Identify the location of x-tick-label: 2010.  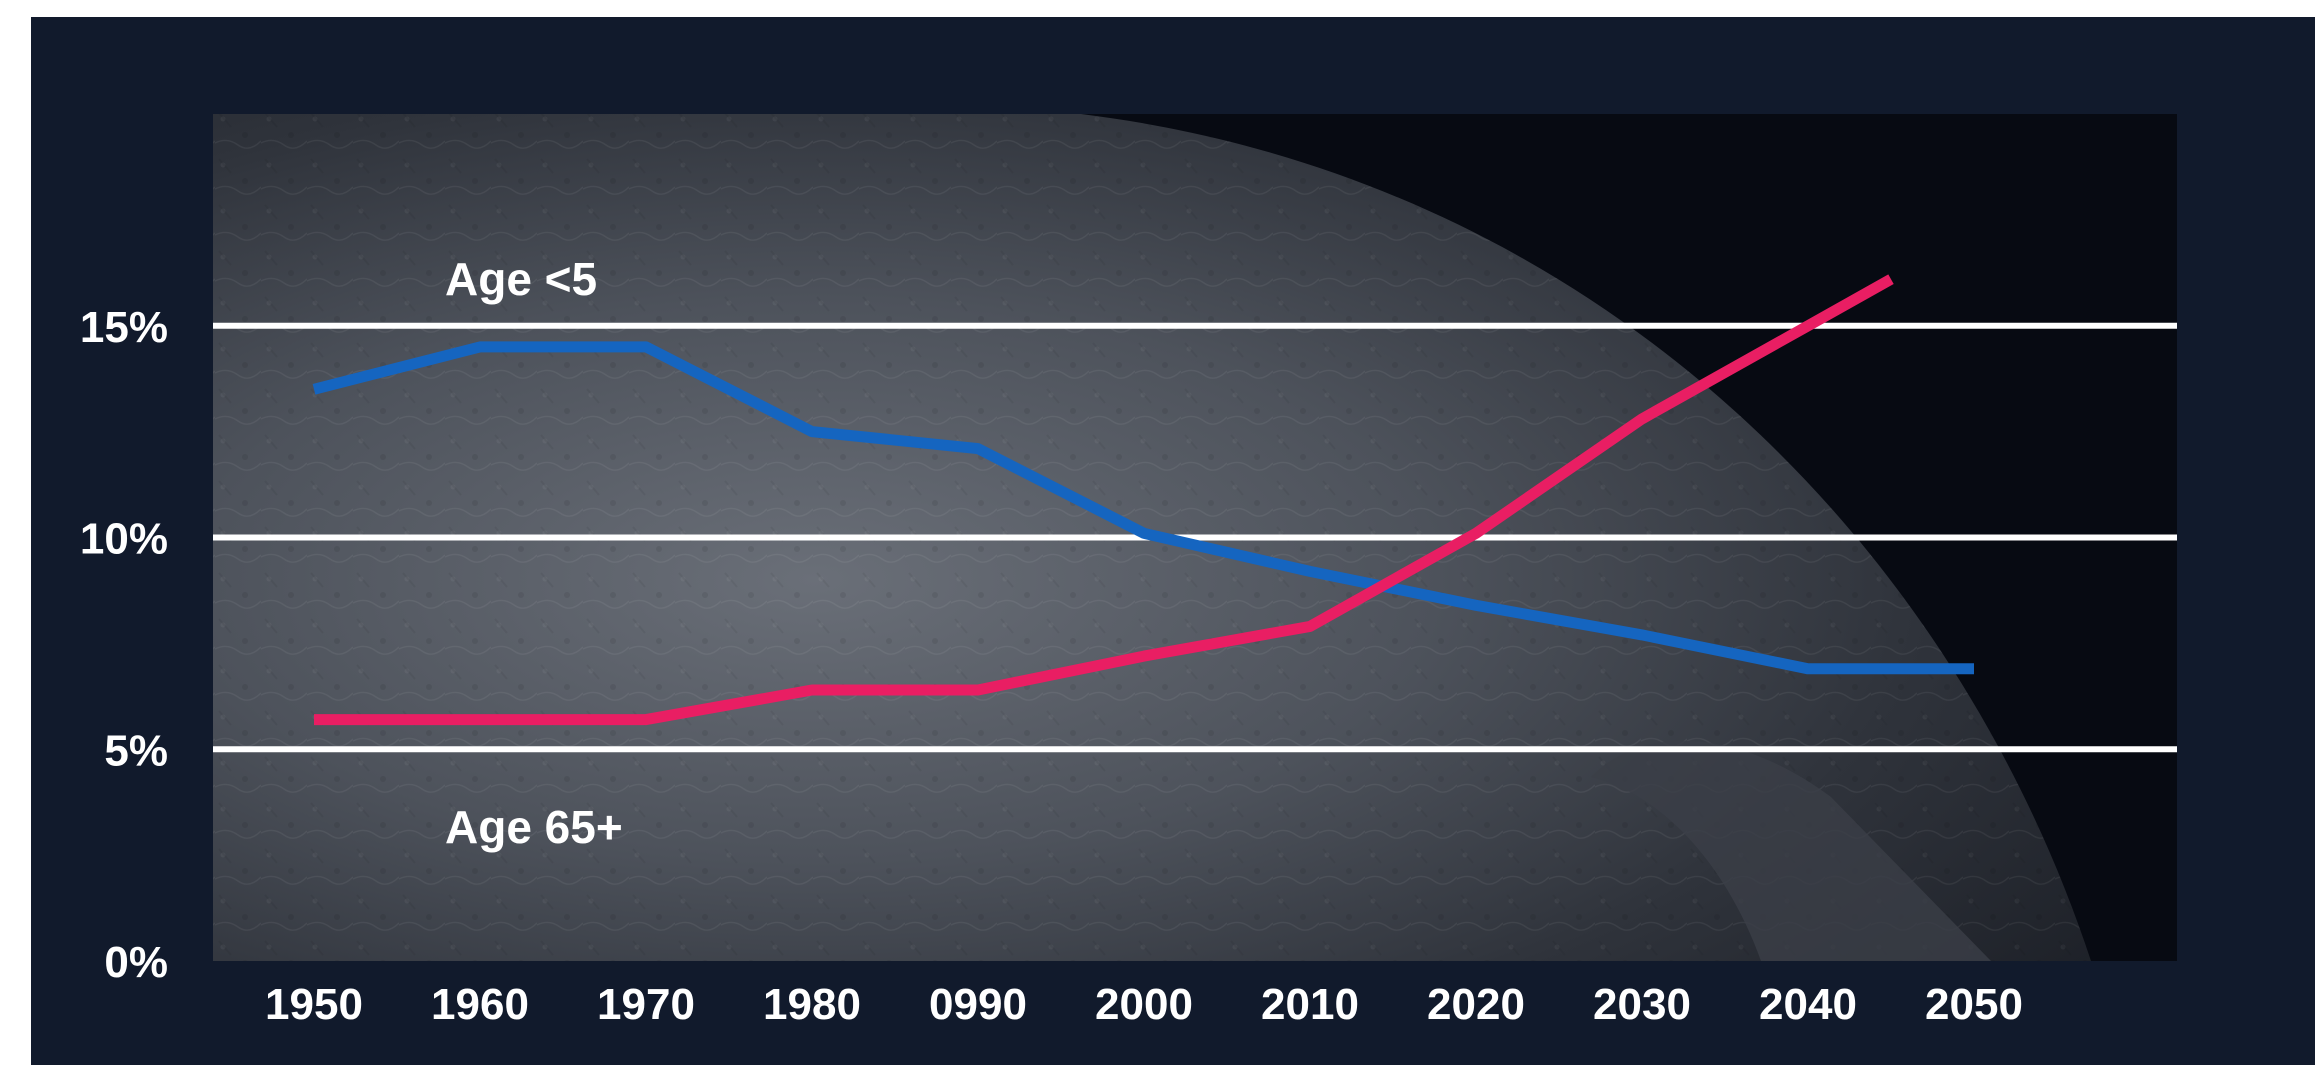
(1310, 1004).